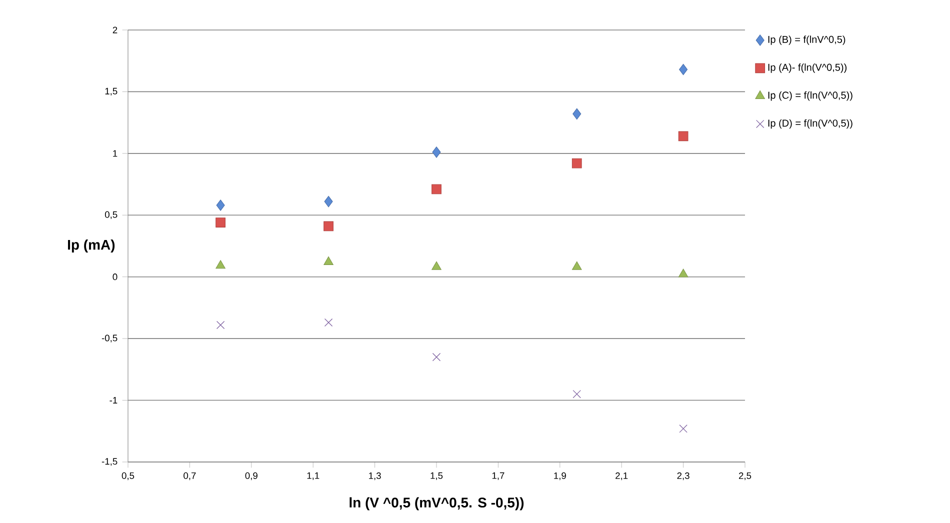  I want to click on x-tick-label: 1,7, so click(498, 476).